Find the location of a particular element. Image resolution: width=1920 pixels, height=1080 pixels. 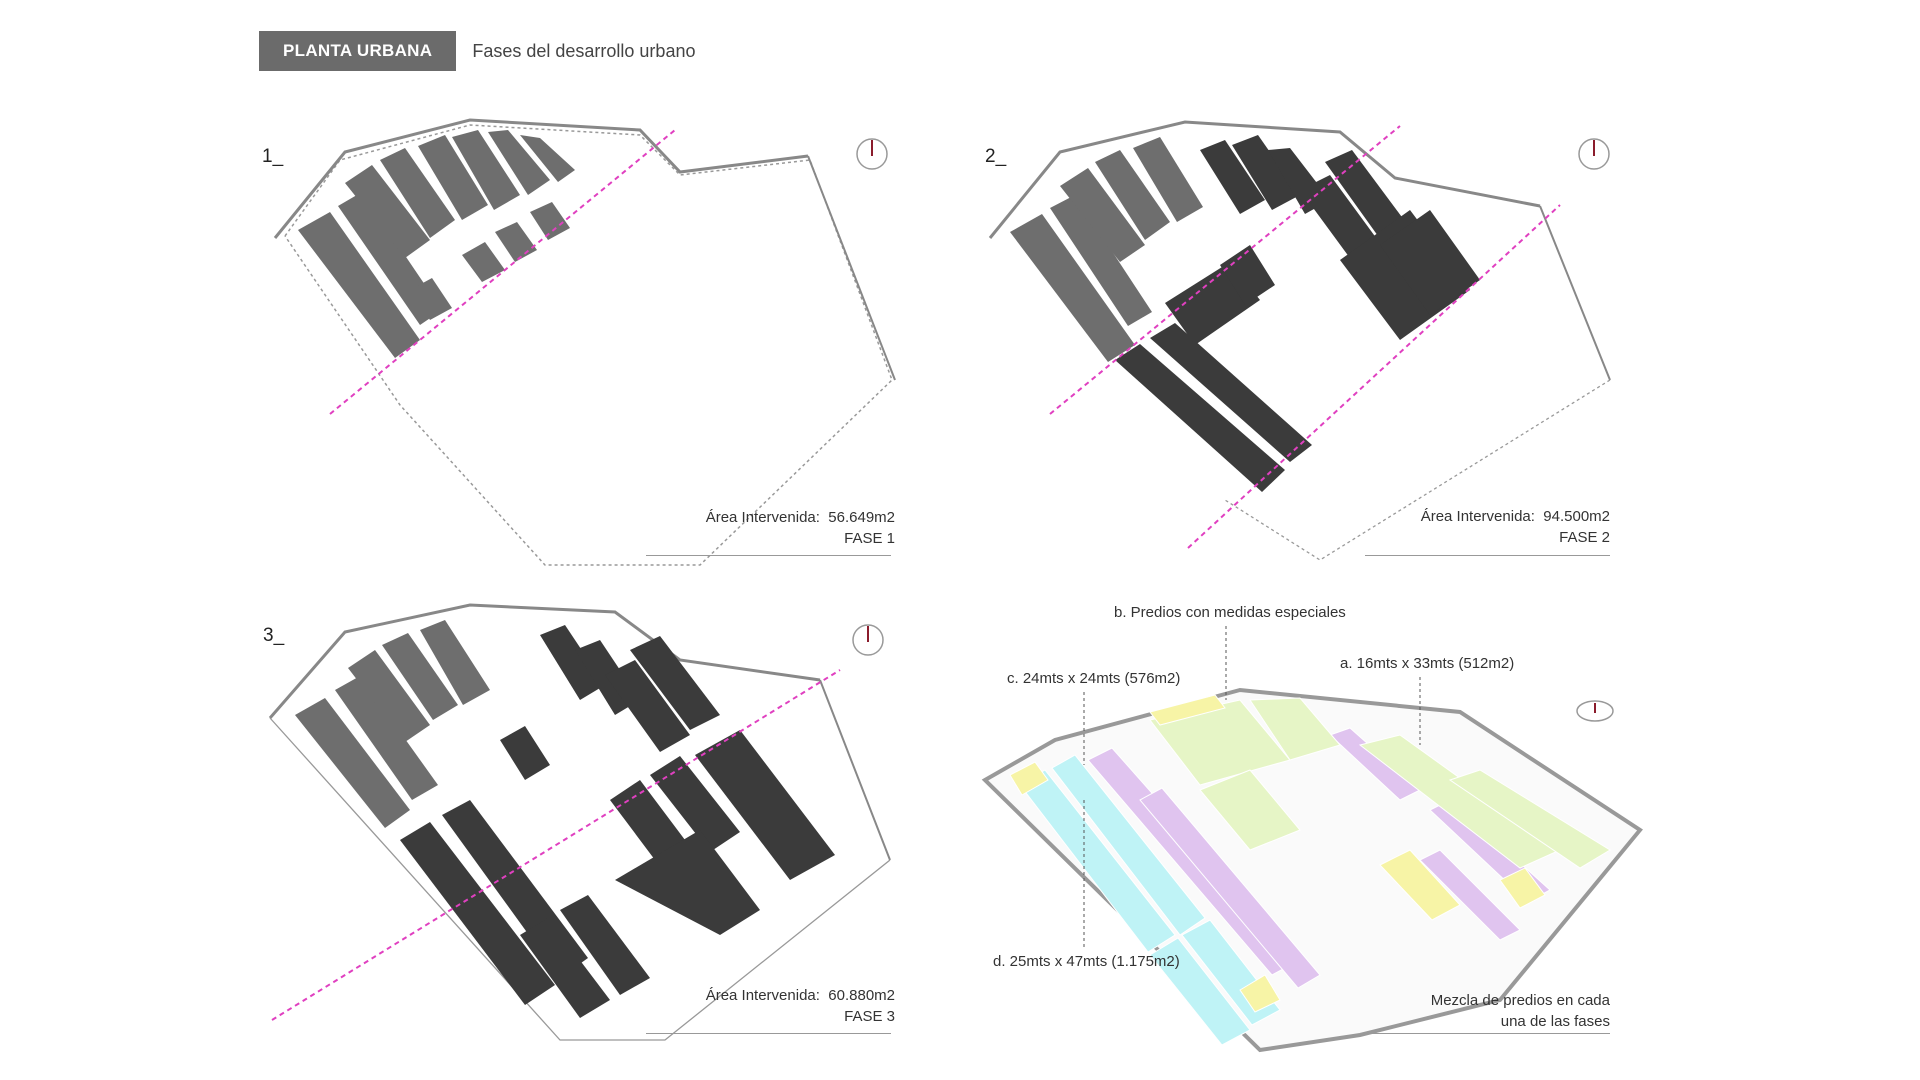

phase-2-3-blocks is located at coordinates (617, 821).